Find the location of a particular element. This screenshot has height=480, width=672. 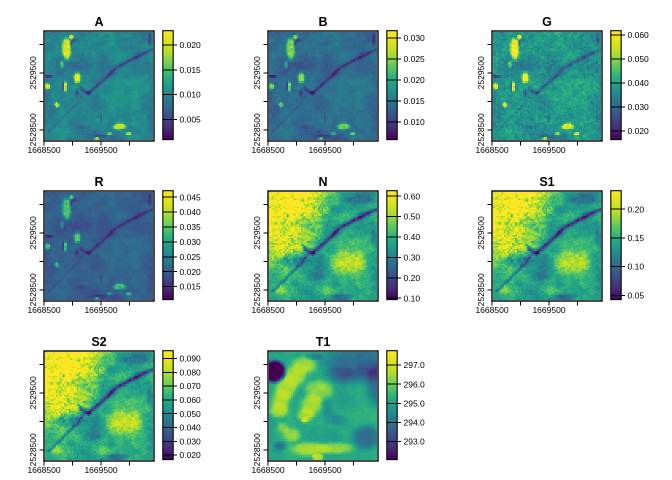

svg-text: 293.0 is located at coordinates (415, 442).